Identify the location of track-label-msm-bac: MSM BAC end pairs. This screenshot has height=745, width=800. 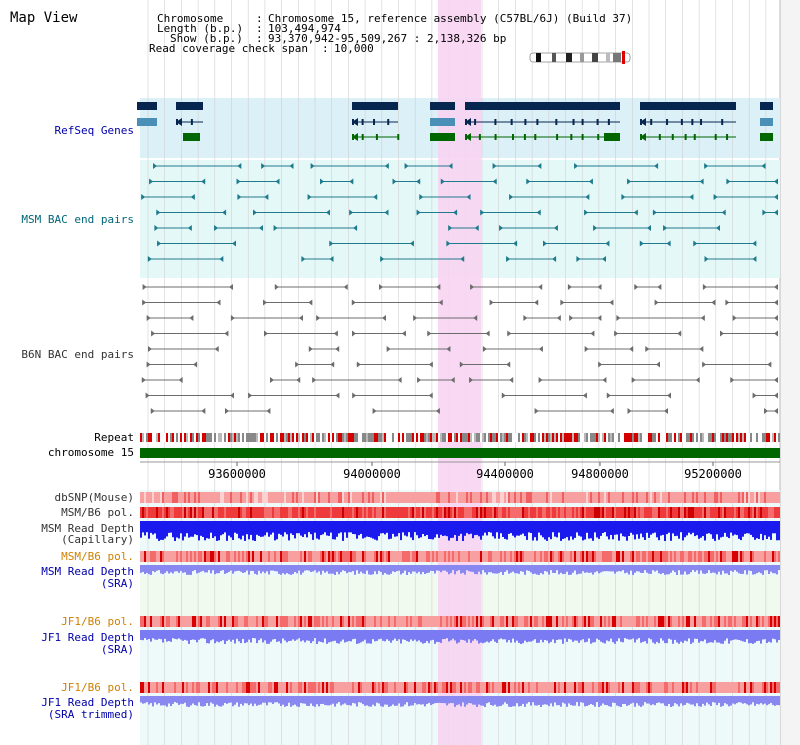
(77, 219).